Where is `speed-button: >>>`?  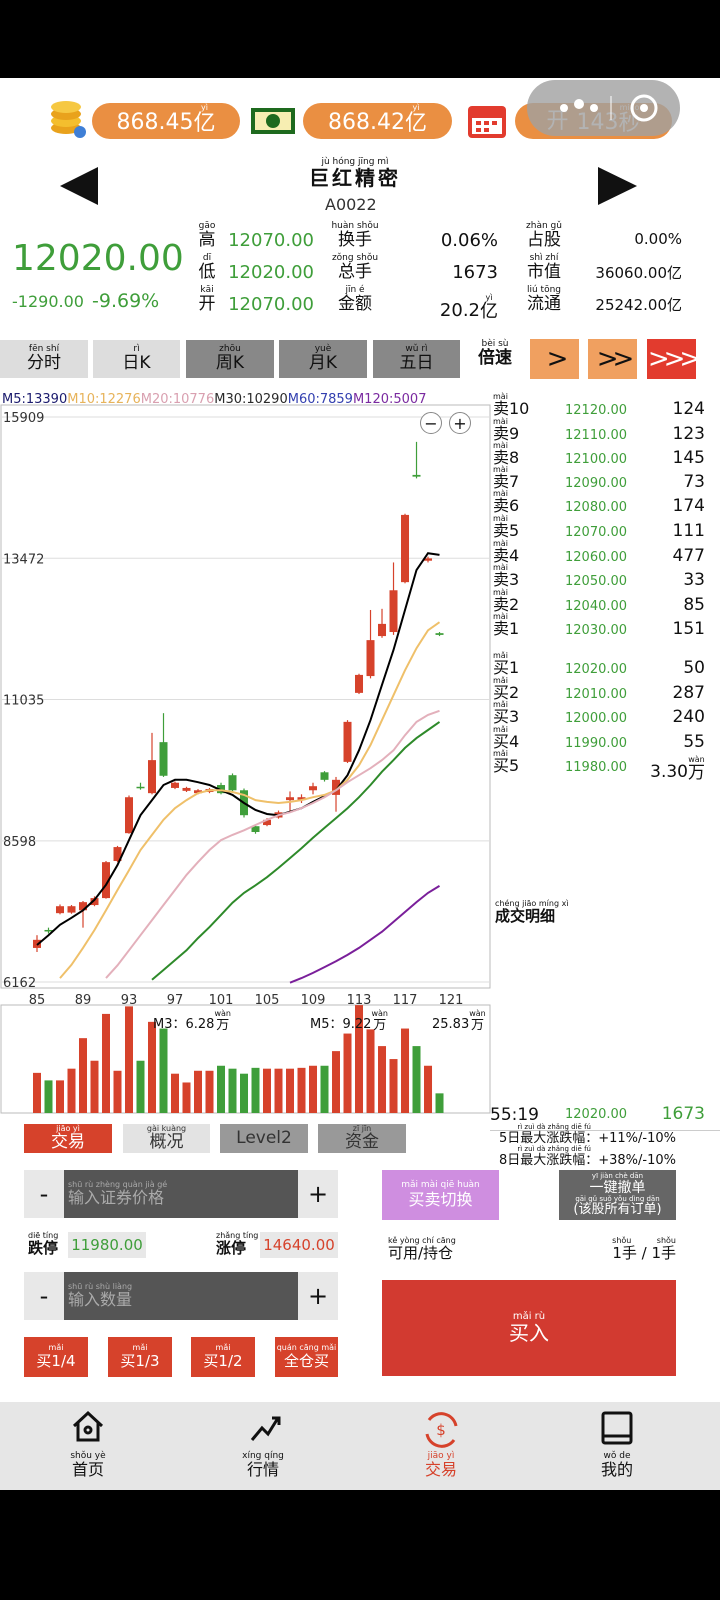
speed-button: >>> is located at coordinates (674, 359).